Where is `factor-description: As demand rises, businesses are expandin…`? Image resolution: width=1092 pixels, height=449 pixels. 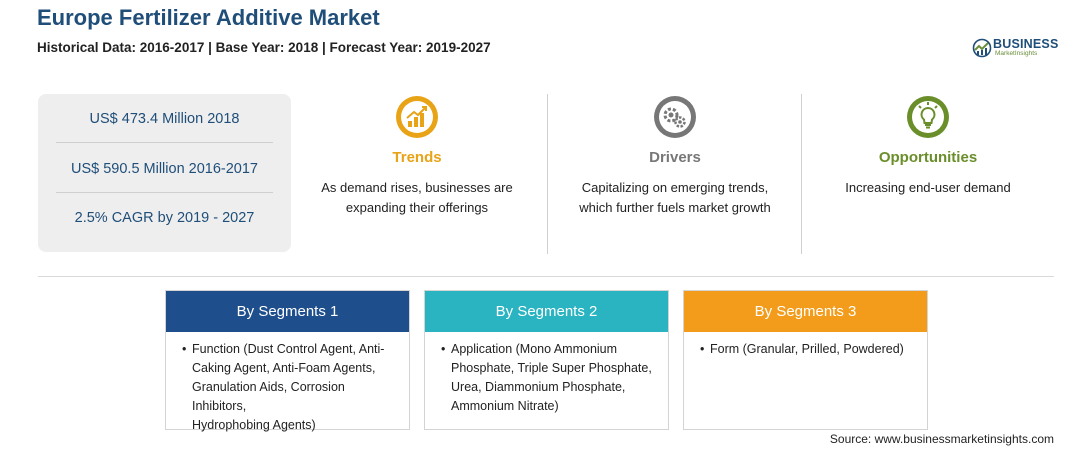
factor-description: As demand rises, businesses are expandin… is located at coordinates (417, 198).